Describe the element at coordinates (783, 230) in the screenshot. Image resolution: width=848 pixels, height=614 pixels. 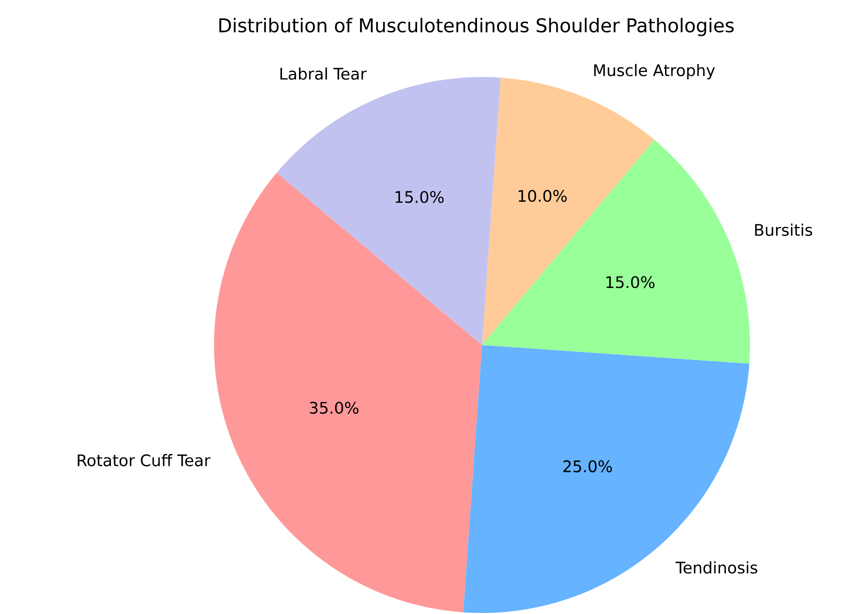
I see `slice-label: Bursitis` at that location.